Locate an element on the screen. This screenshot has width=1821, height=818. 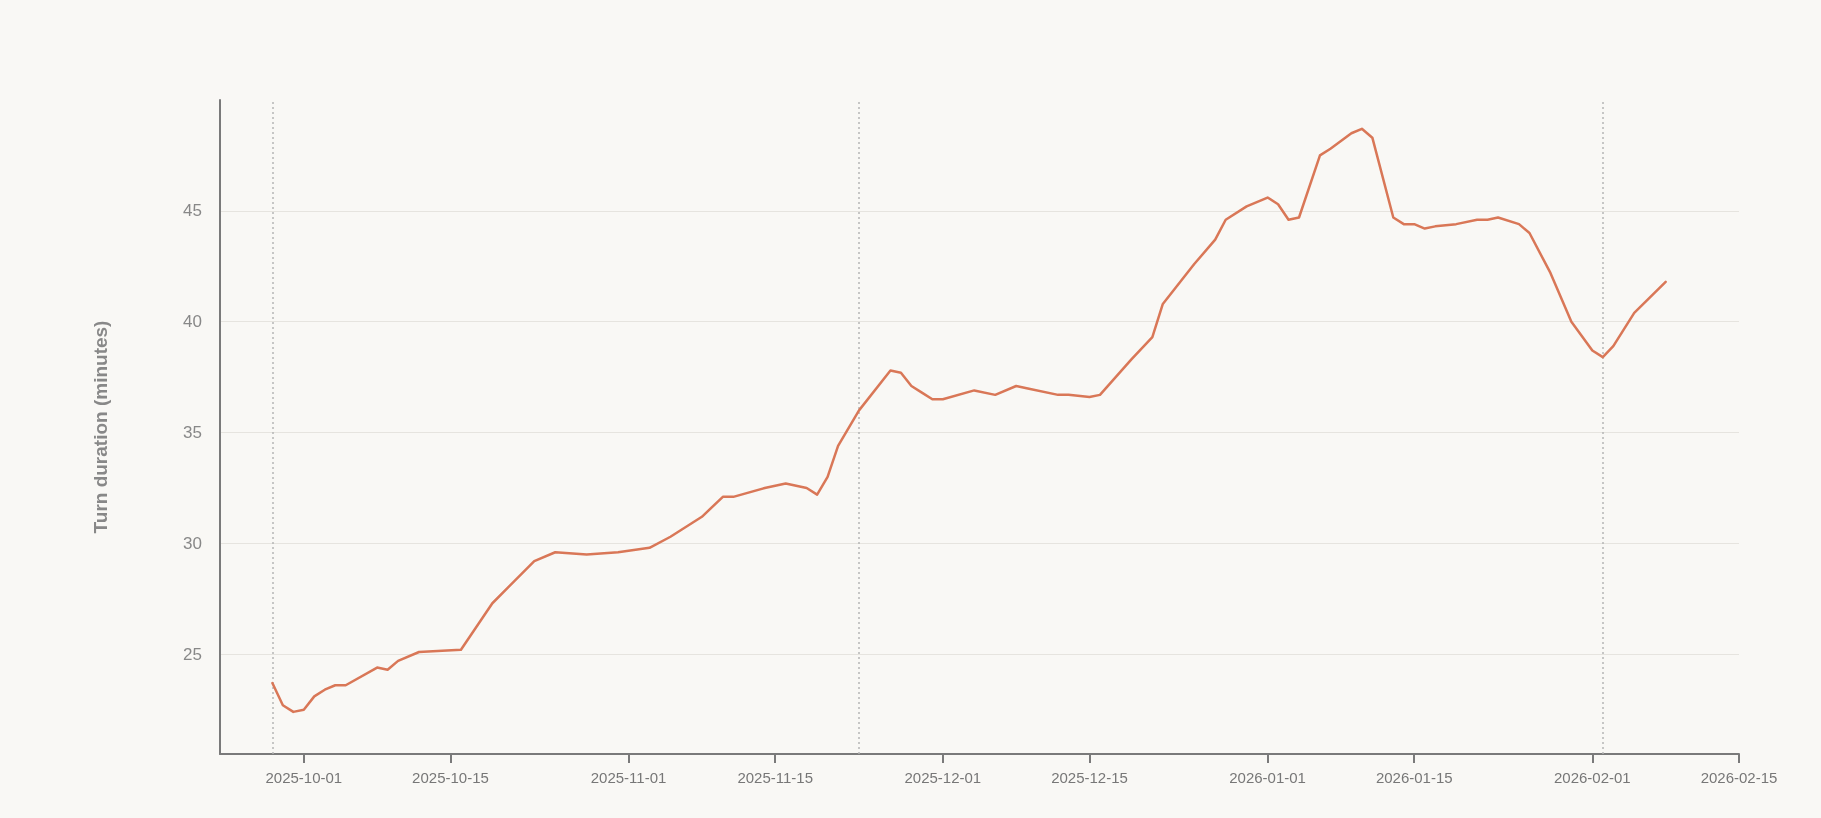
y-tick-label: 25 is located at coordinates (192, 654).